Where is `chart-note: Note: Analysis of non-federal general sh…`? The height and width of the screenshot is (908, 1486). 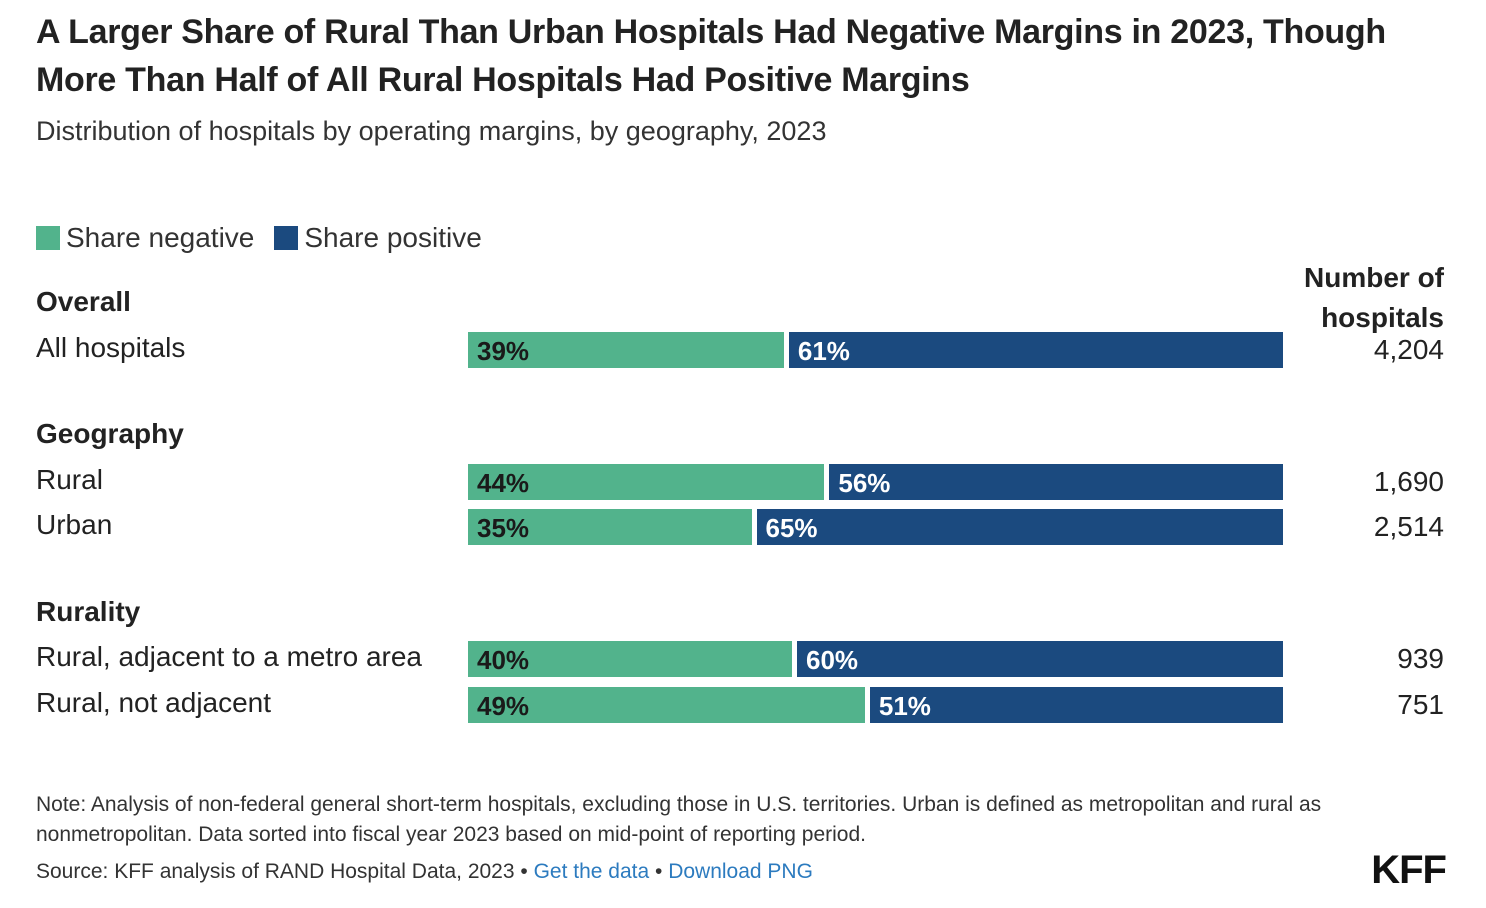 chart-note: Note: Analysis of non-federal general sh… is located at coordinates (679, 819).